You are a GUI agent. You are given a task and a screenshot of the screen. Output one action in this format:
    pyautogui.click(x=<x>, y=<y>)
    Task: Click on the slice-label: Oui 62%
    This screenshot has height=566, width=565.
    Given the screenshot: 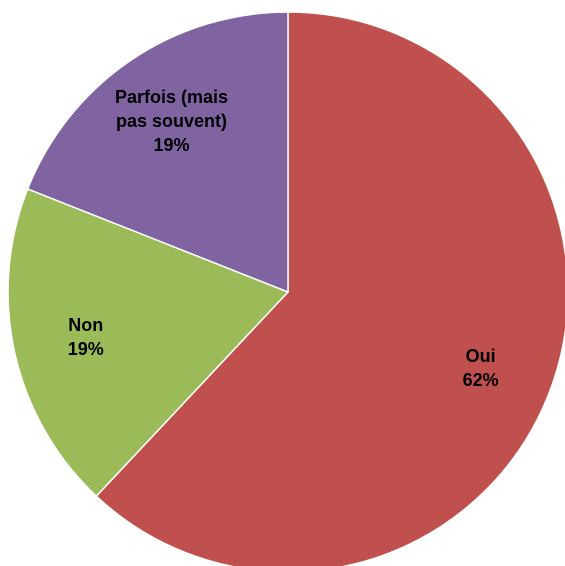 What is the action you would take?
    pyautogui.click(x=481, y=368)
    